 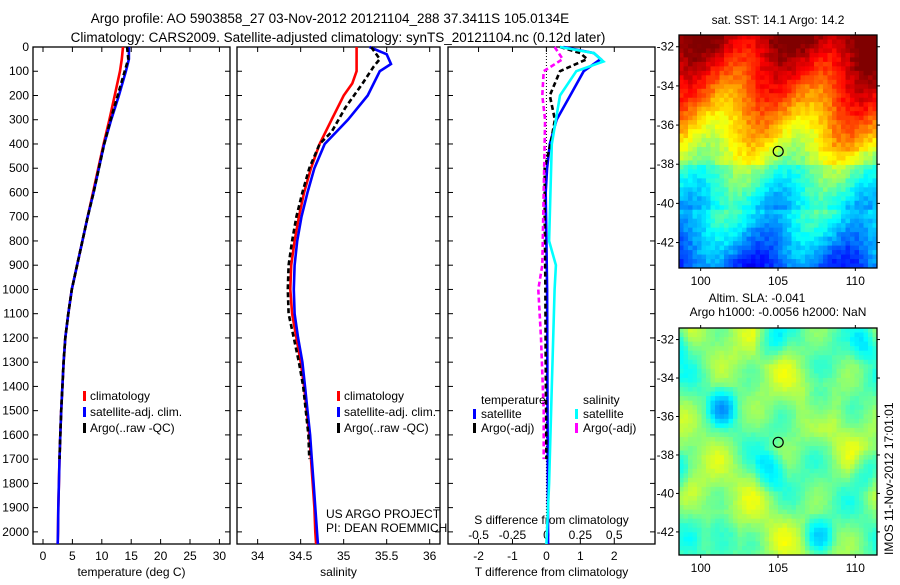 I want to click on x-tick-label: 105, so click(x=778, y=568).